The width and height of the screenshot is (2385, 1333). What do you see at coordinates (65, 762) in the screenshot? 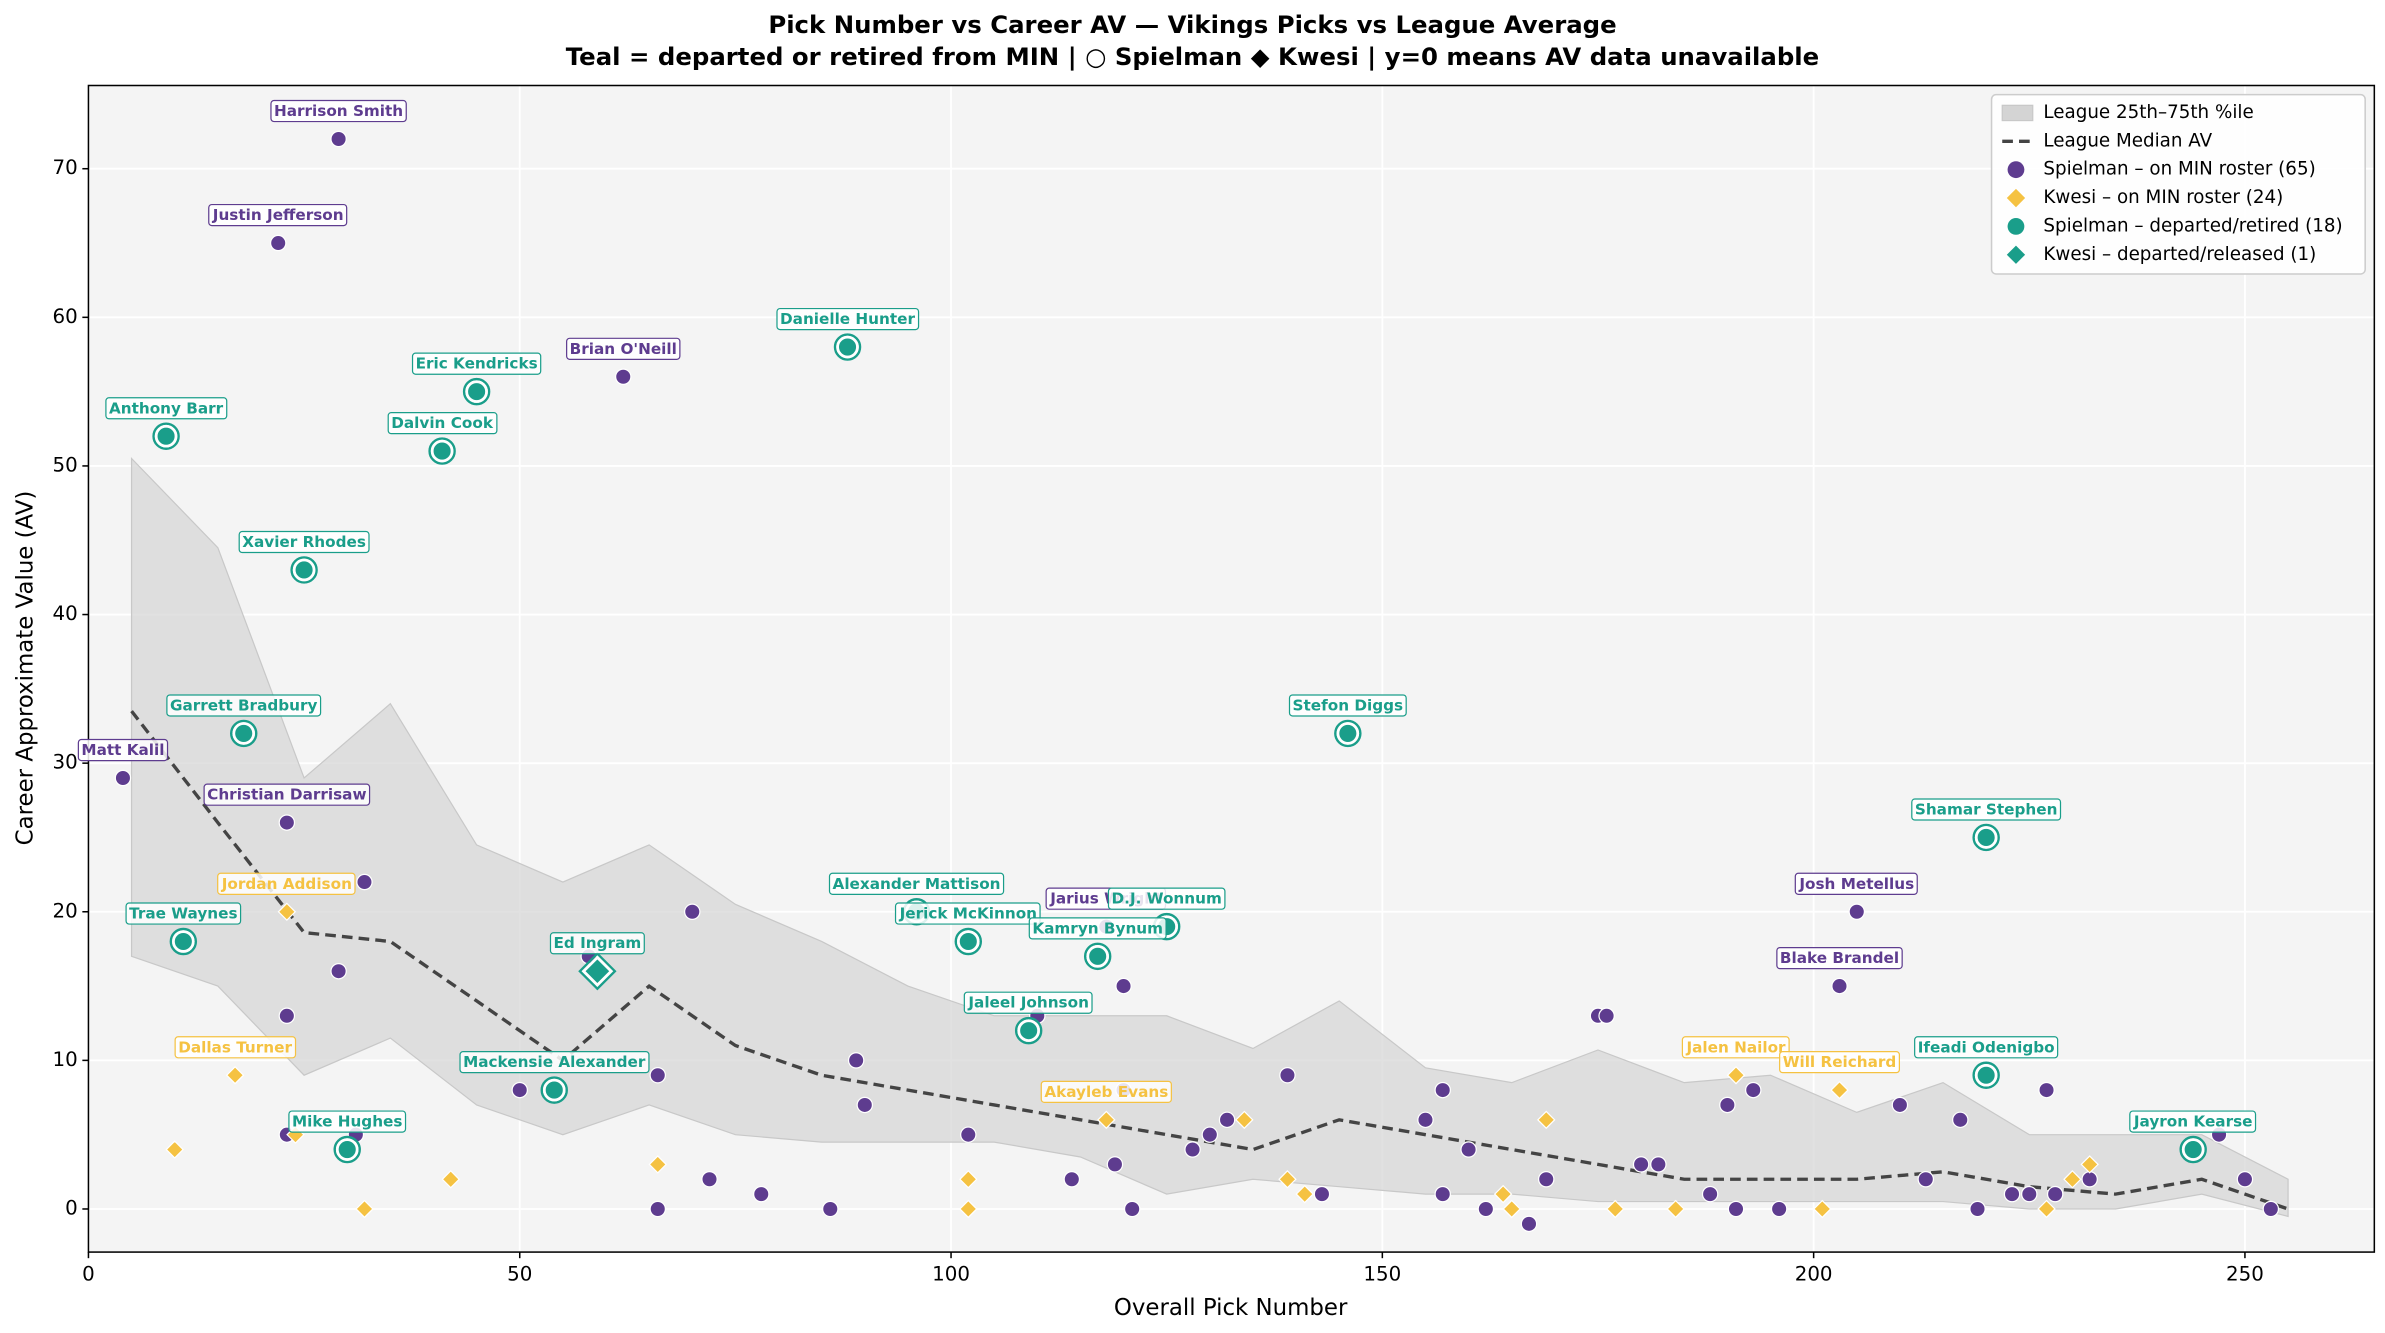
I see `y-tick-label: 30` at bounding box center [65, 762].